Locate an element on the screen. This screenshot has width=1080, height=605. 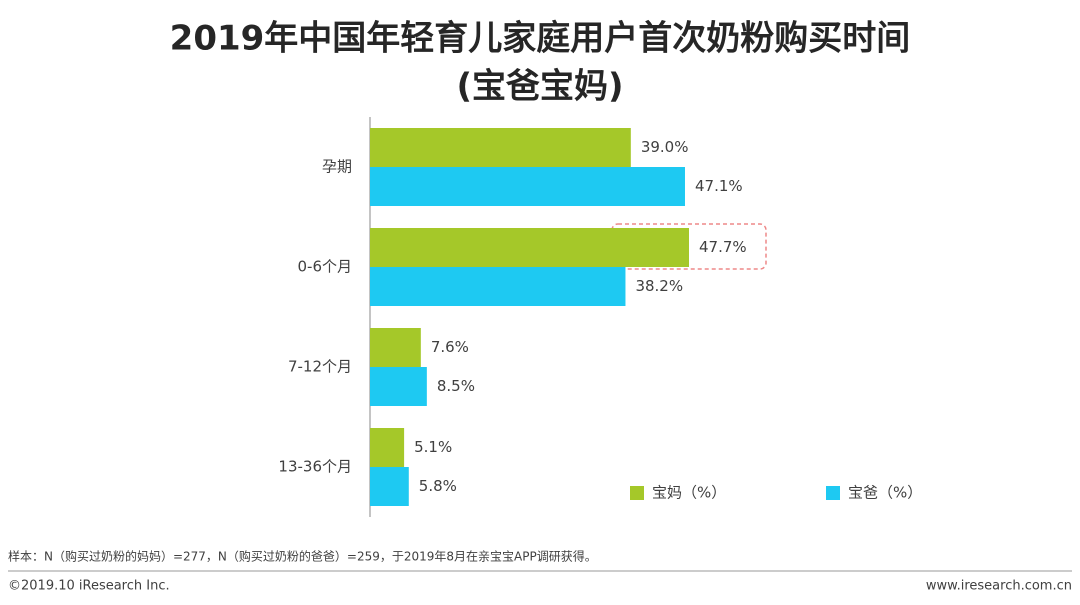
value-label: 5.8% is located at coordinates (438, 486).